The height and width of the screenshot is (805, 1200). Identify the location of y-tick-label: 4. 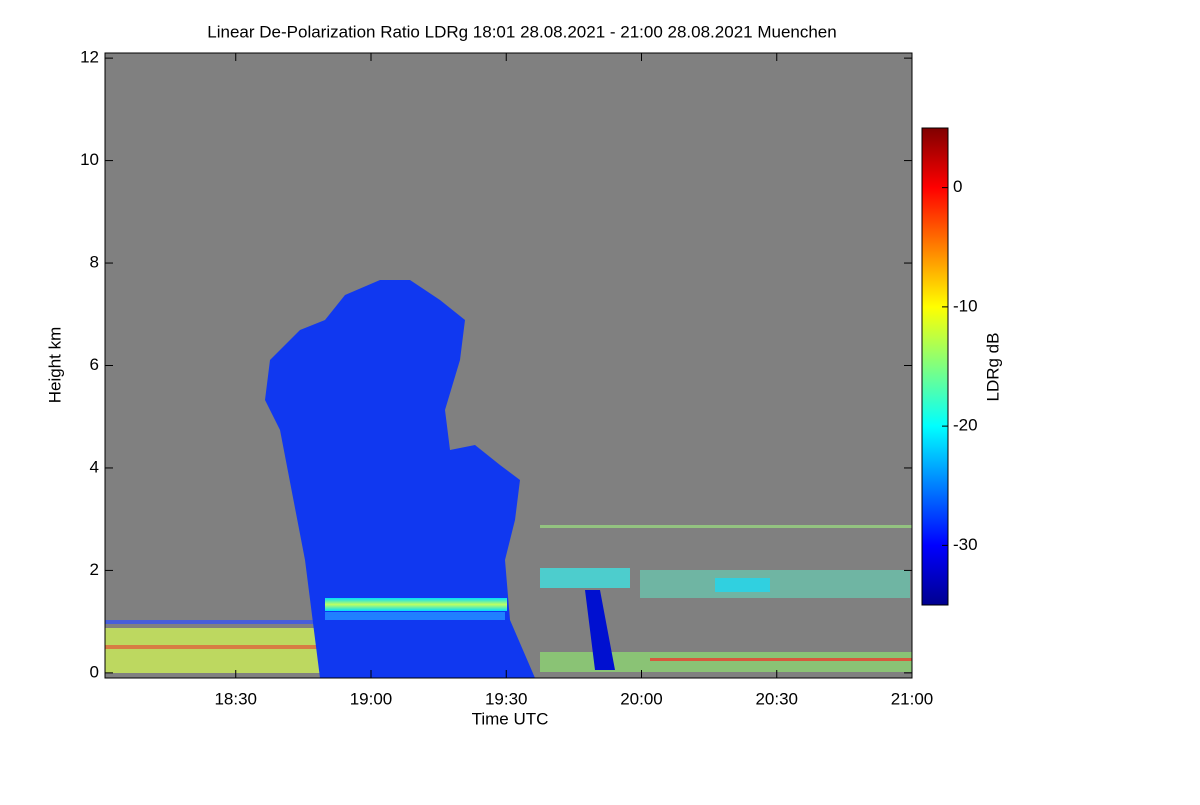
(94, 466).